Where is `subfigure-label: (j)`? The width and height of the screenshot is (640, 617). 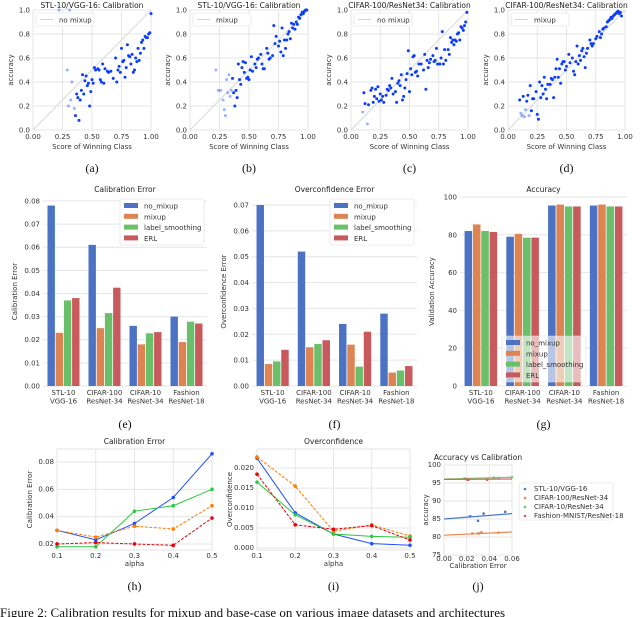
subfigure-label: (j) is located at coordinates (477, 586).